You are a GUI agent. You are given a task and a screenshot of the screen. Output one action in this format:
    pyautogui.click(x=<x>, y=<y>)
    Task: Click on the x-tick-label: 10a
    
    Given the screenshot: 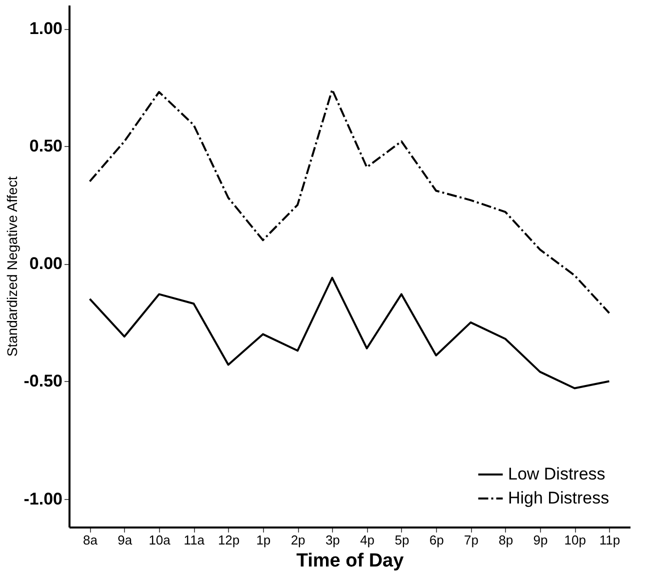 What is the action you would take?
    pyautogui.click(x=160, y=540)
    